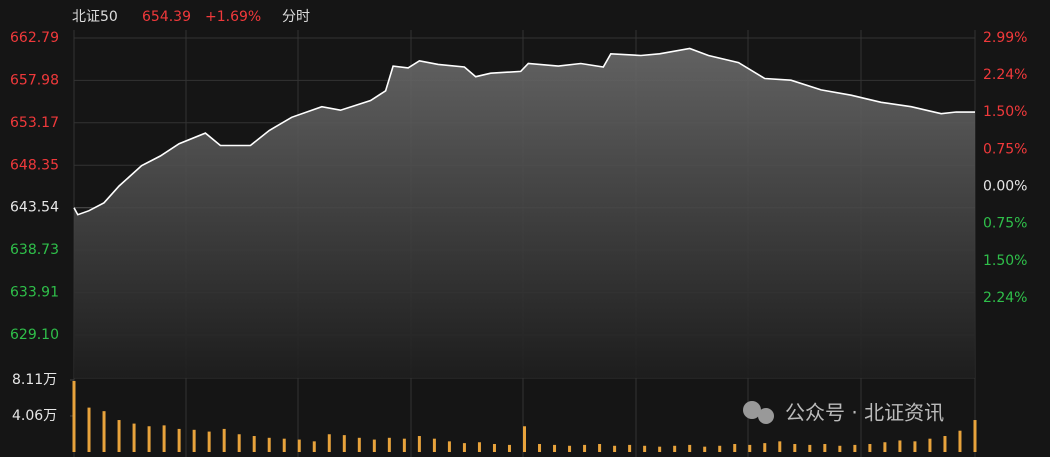 The height and width of the screenshot is (457, 1050). Describe the element at coordinates (1005, 38) in the screenshot. I see `y2-tick-label: 2.99%` at that location.